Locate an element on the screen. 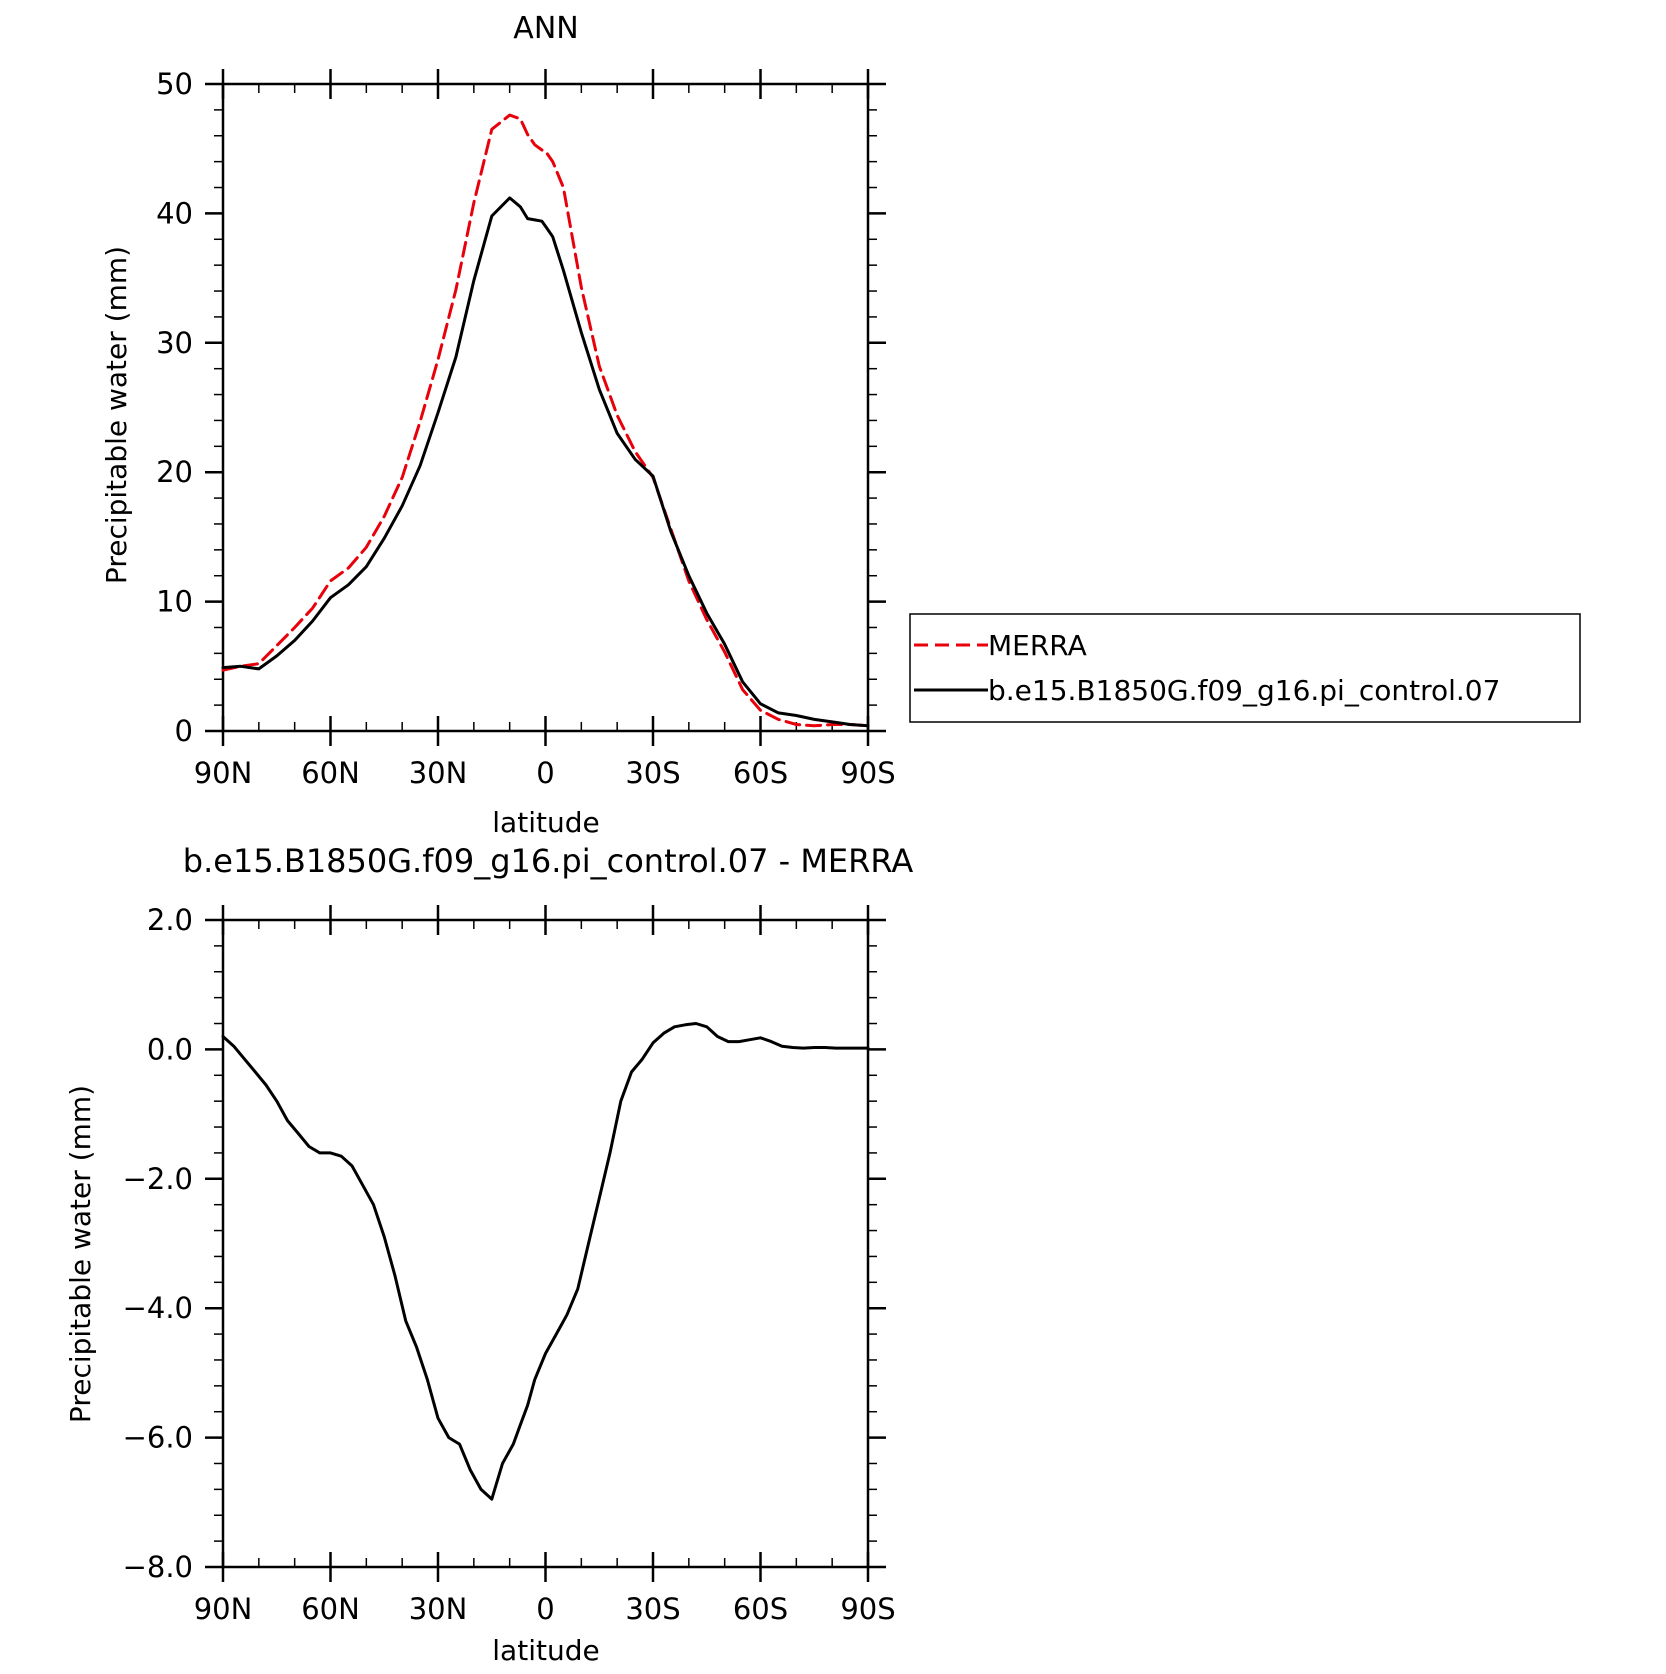  bottom-x-tick-label: 30S is located at coordinates (652, 1609).